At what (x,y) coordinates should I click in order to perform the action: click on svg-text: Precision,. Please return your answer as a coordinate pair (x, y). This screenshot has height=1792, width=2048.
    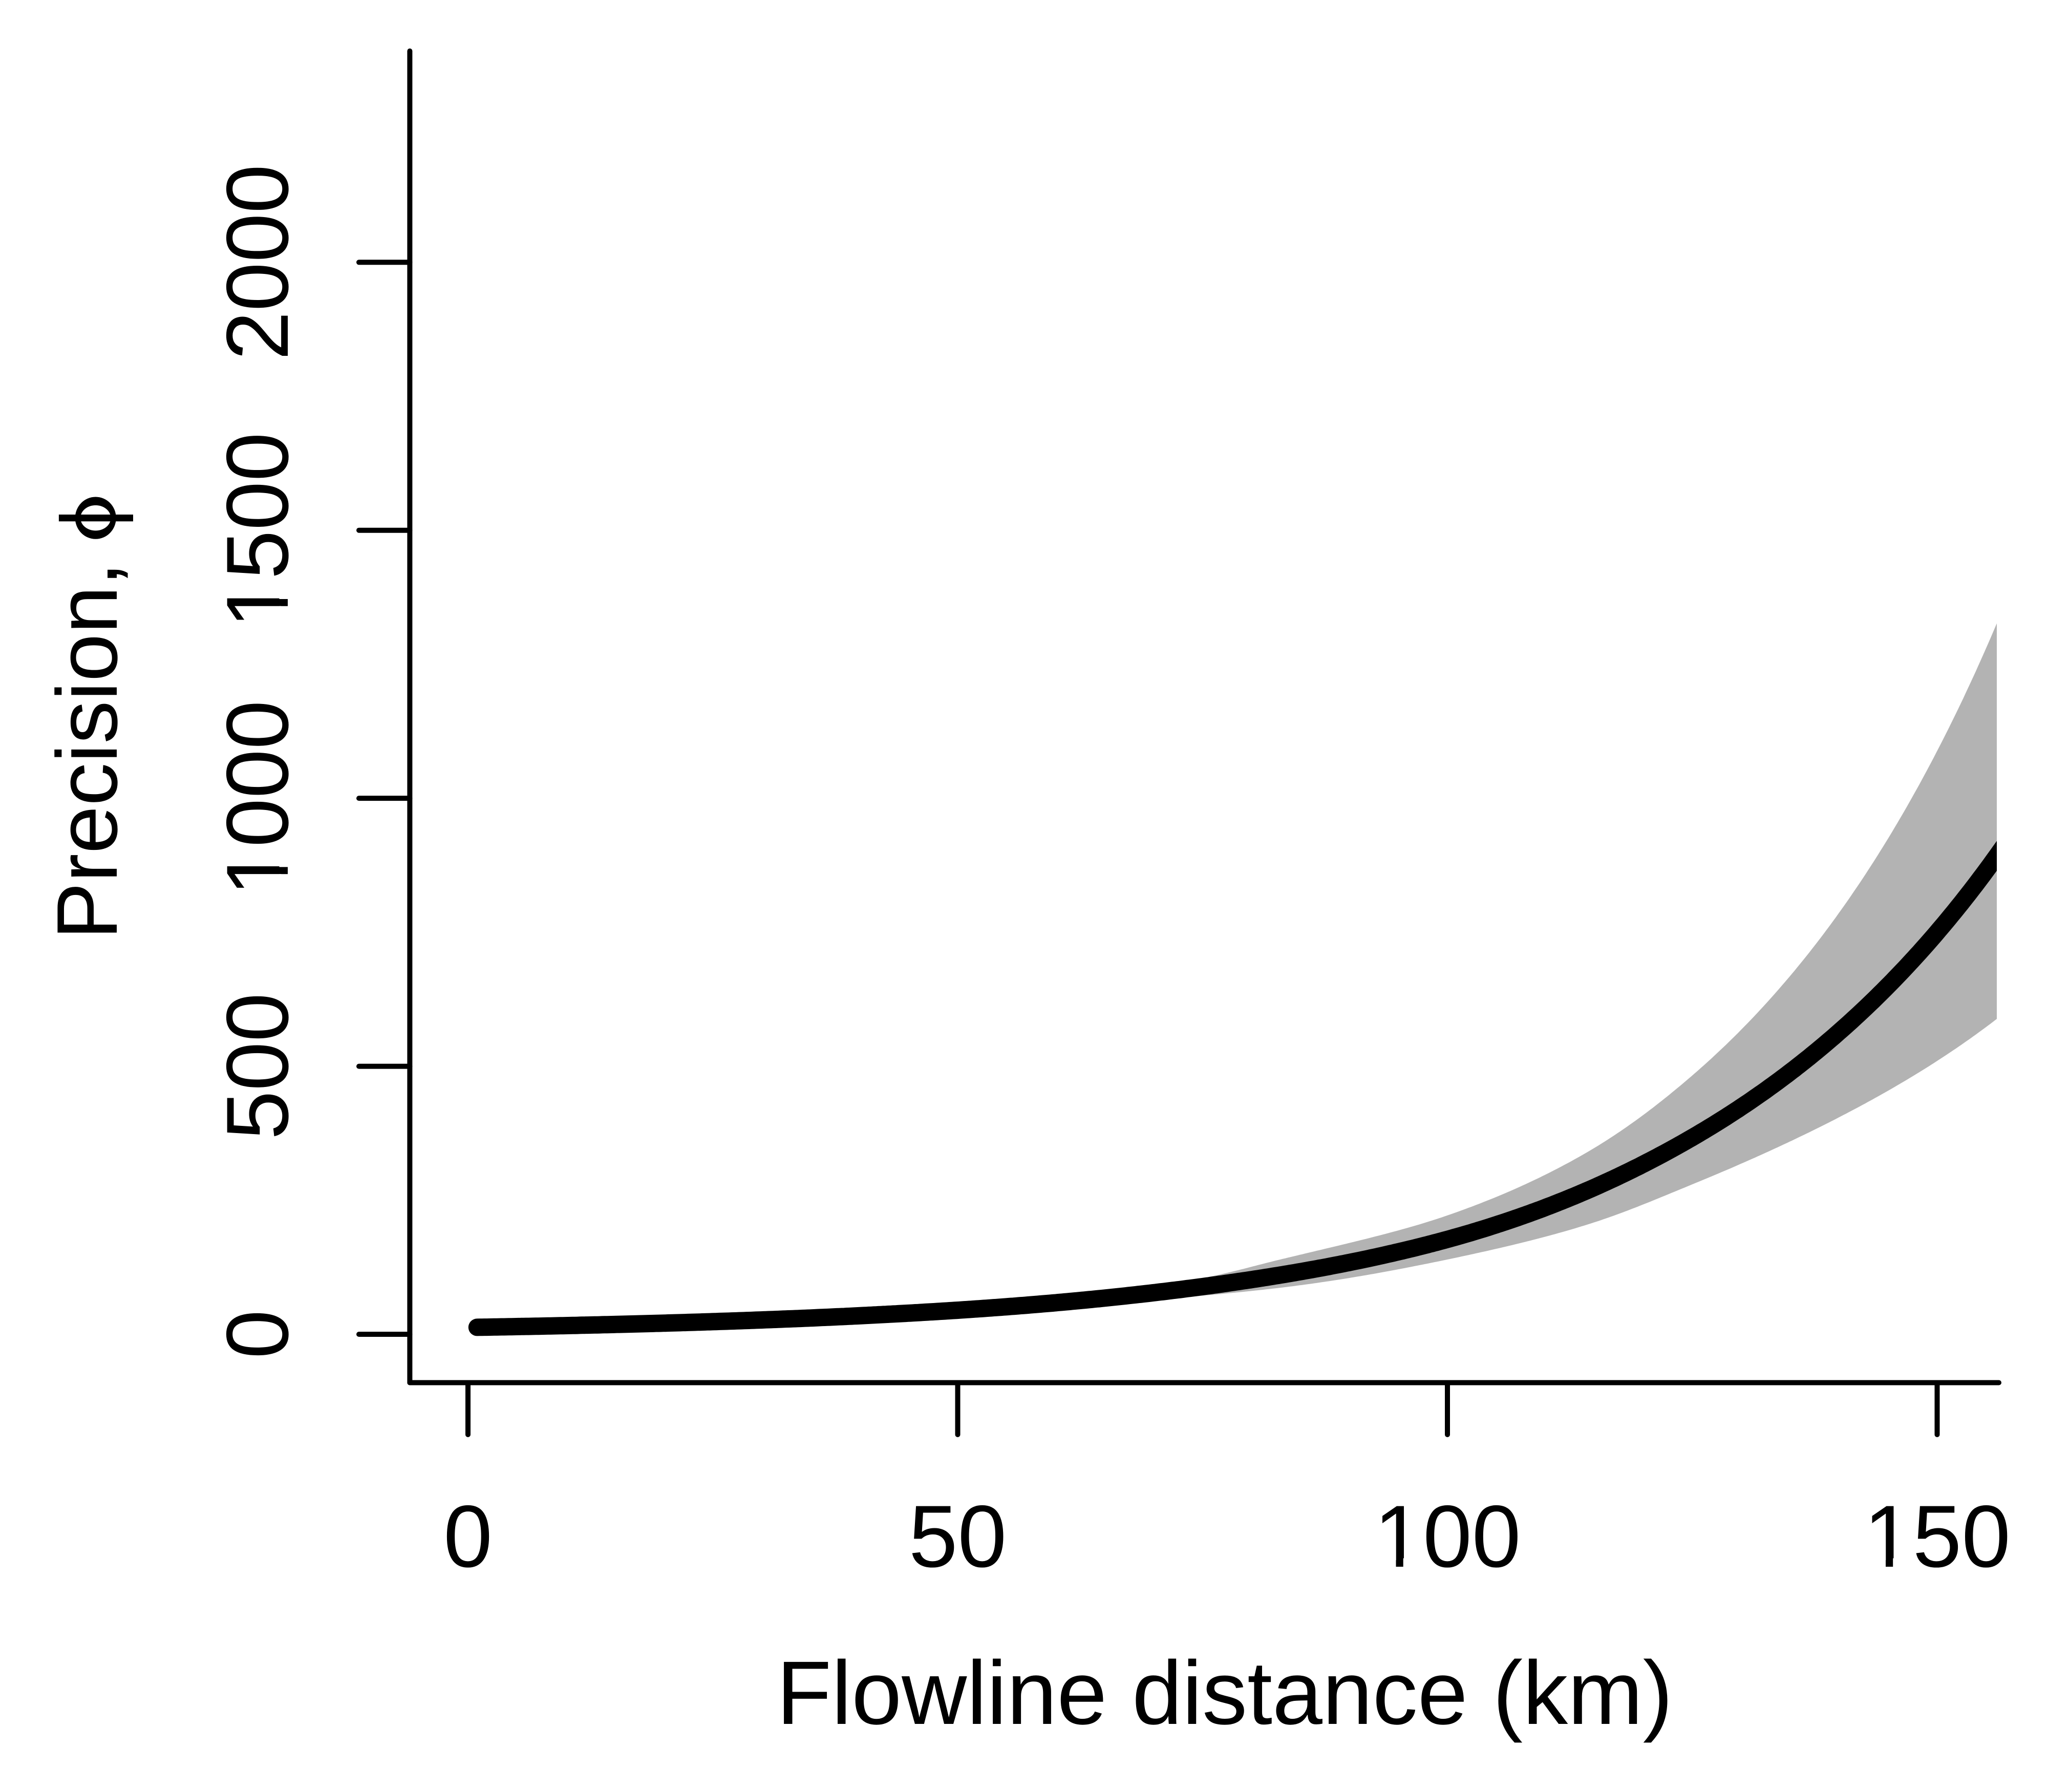
    Looking at the image, I should click on (87, 751).